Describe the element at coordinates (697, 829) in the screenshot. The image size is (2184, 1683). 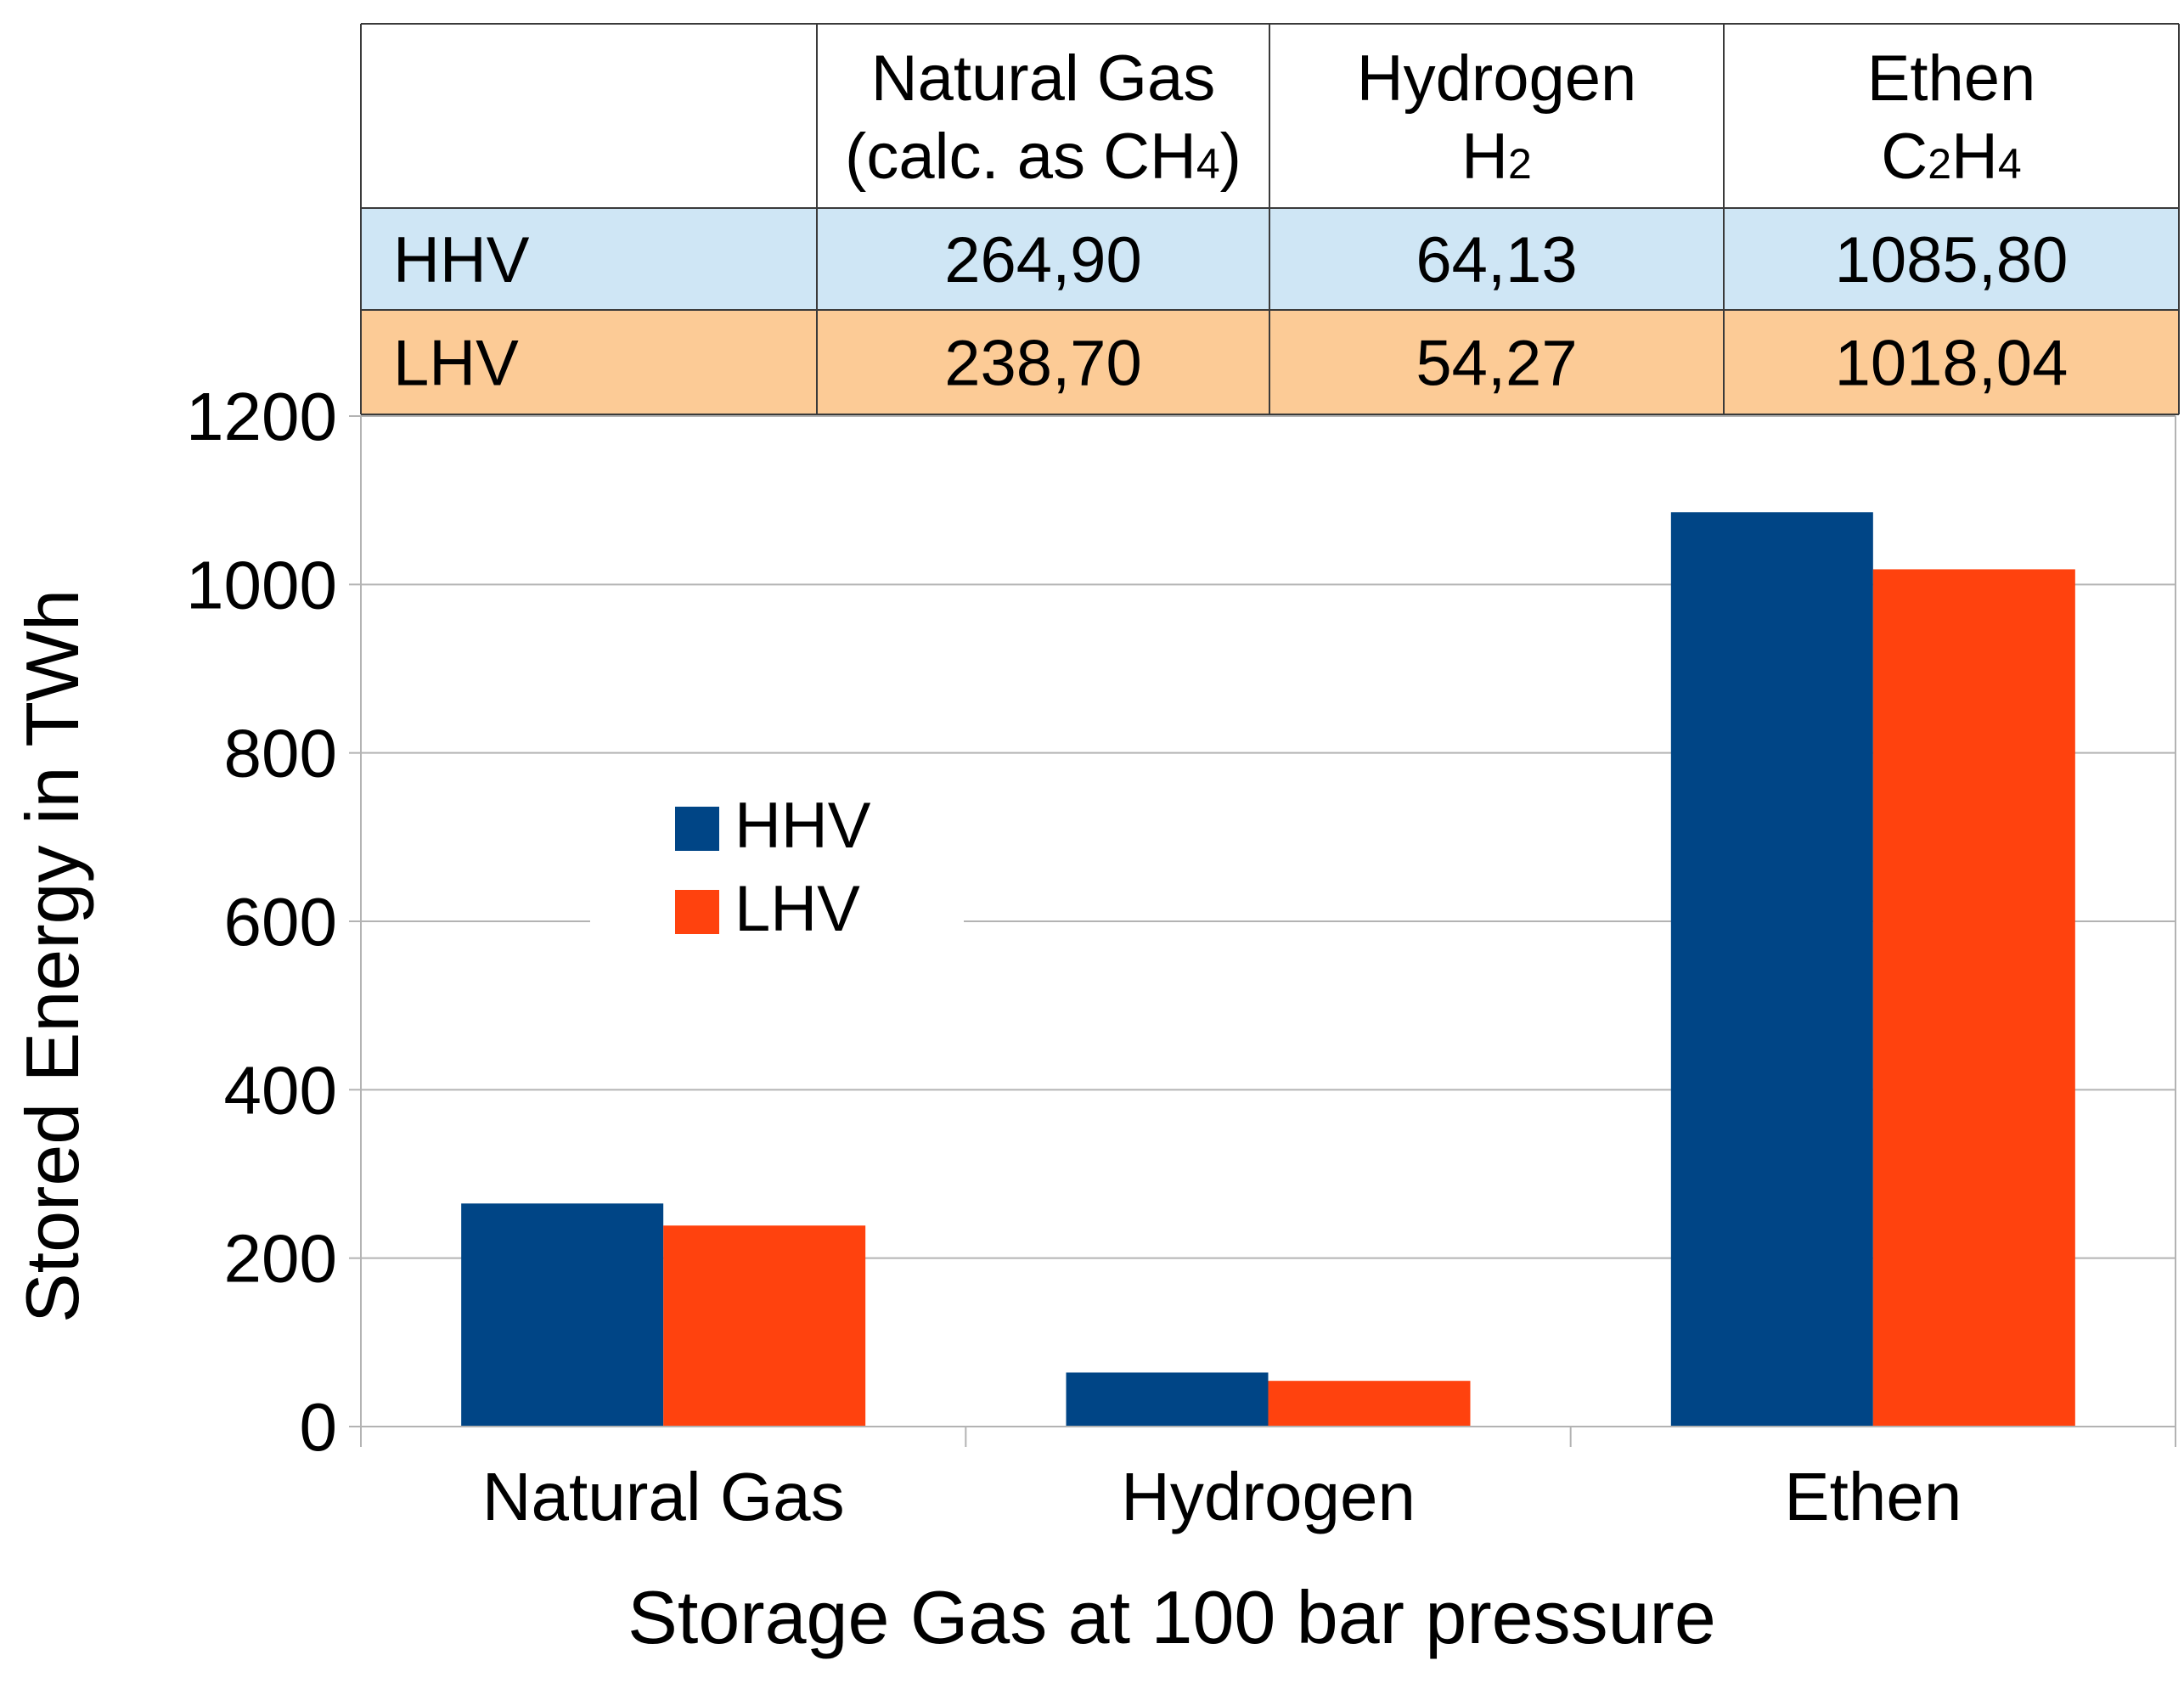
I see `legend-swatch-hhv` at that location.